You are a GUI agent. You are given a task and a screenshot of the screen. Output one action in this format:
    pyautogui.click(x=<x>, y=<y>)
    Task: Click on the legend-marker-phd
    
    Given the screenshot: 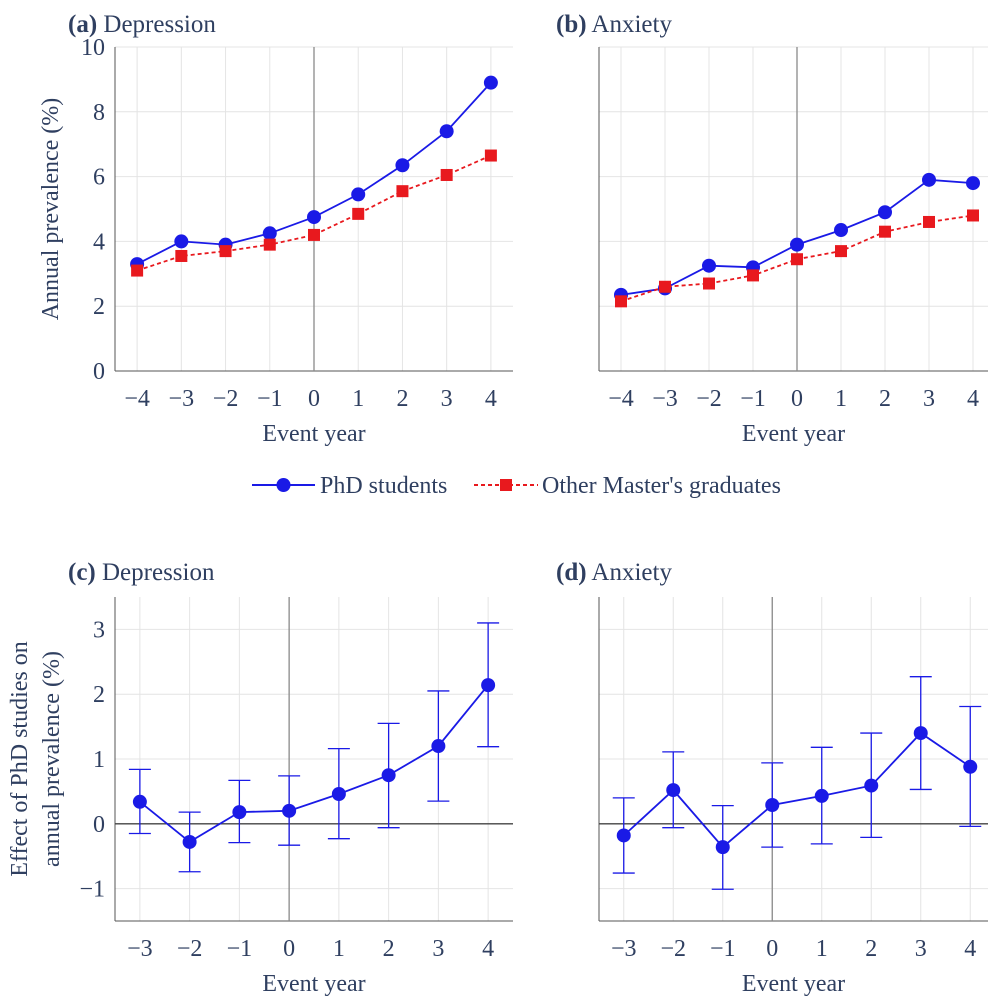 What is the action you would take?
    pyautogui.click(x=283, y=485)
    